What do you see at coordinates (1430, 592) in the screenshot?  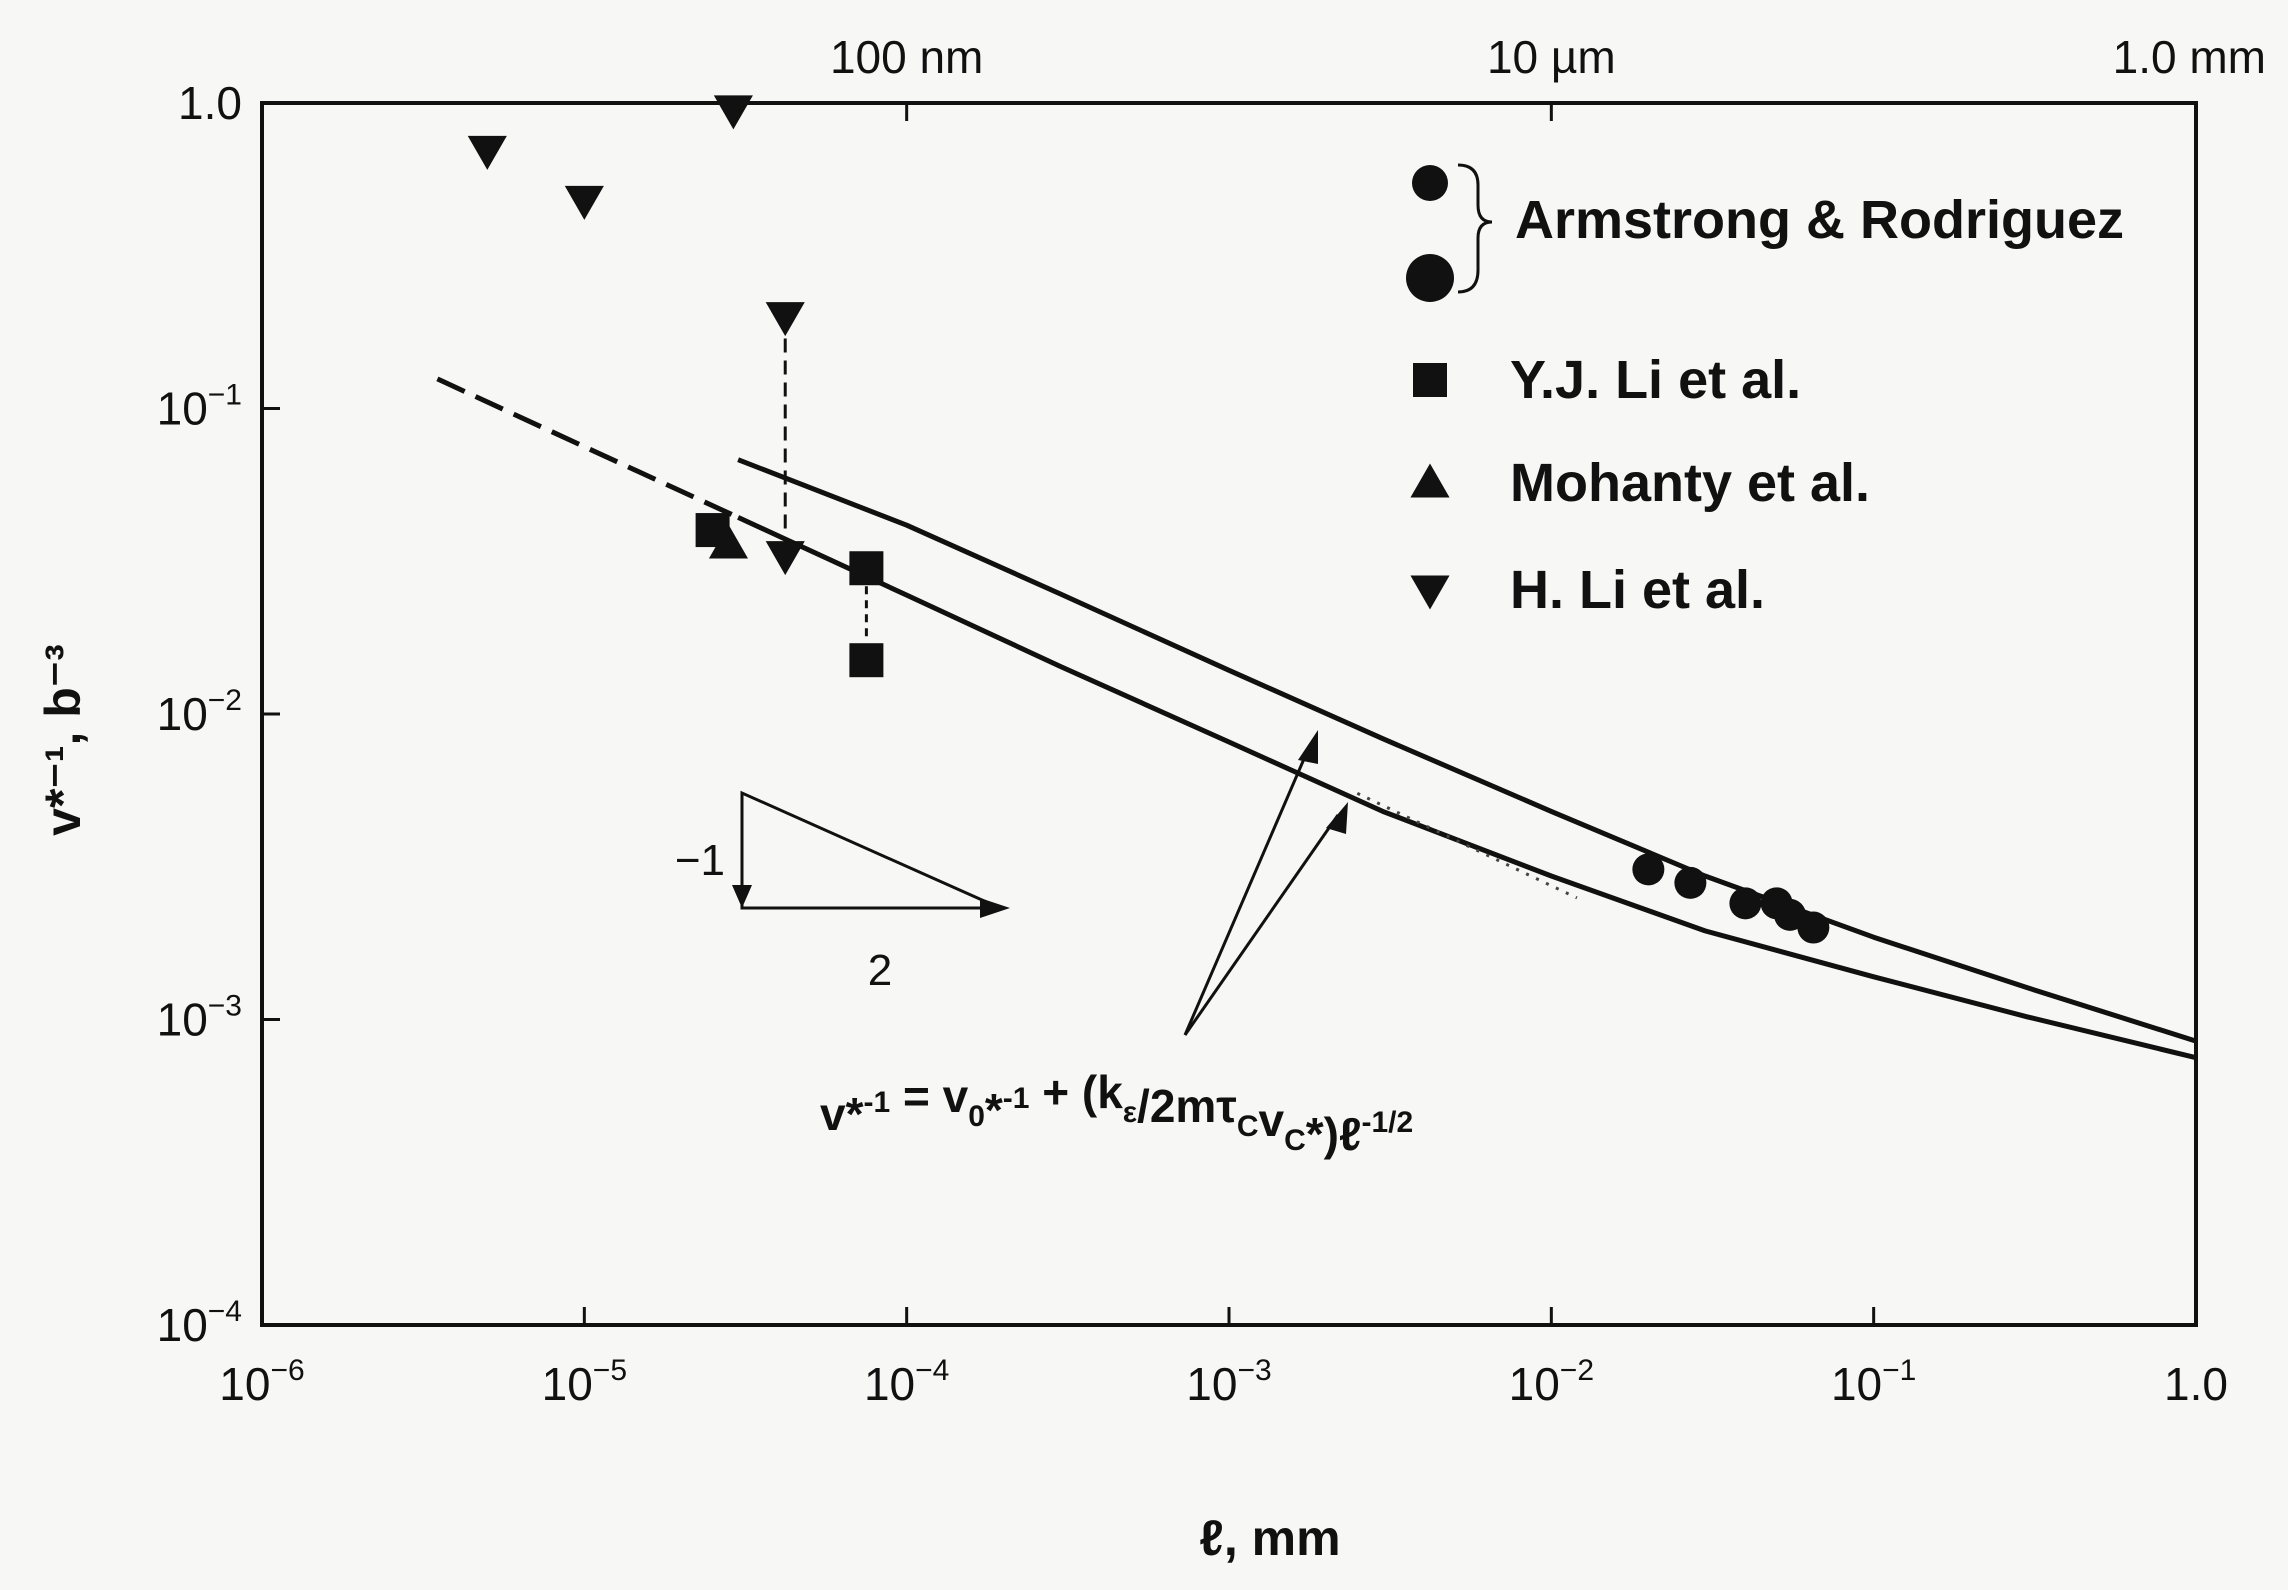 I see `legend-marker-triangle-down` at bounding box center [1430, 592].